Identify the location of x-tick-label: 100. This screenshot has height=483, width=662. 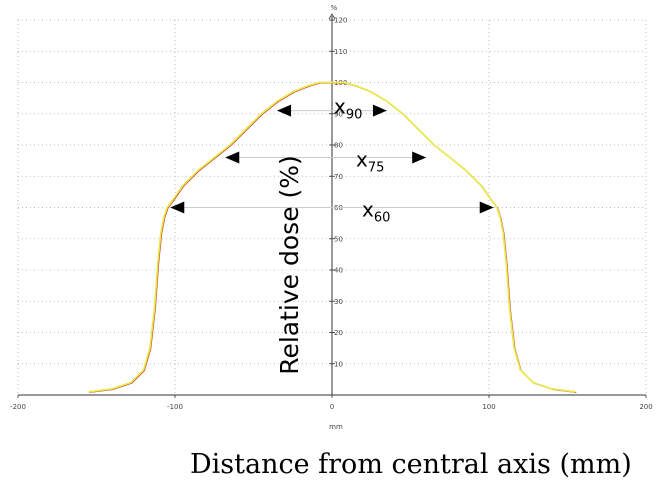
(488, 407).